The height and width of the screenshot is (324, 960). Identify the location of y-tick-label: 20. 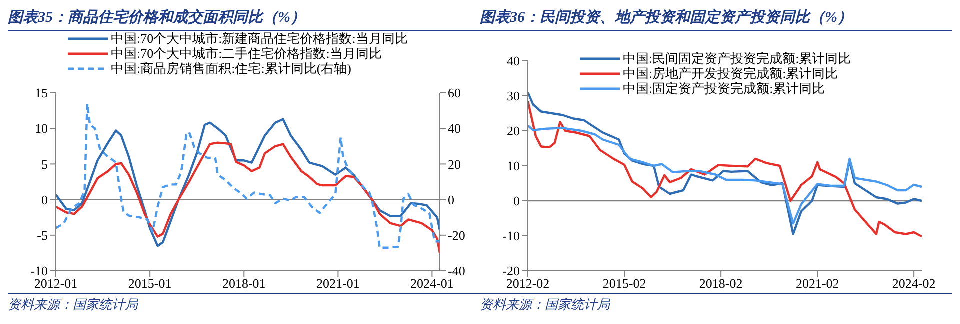
(513, 131).